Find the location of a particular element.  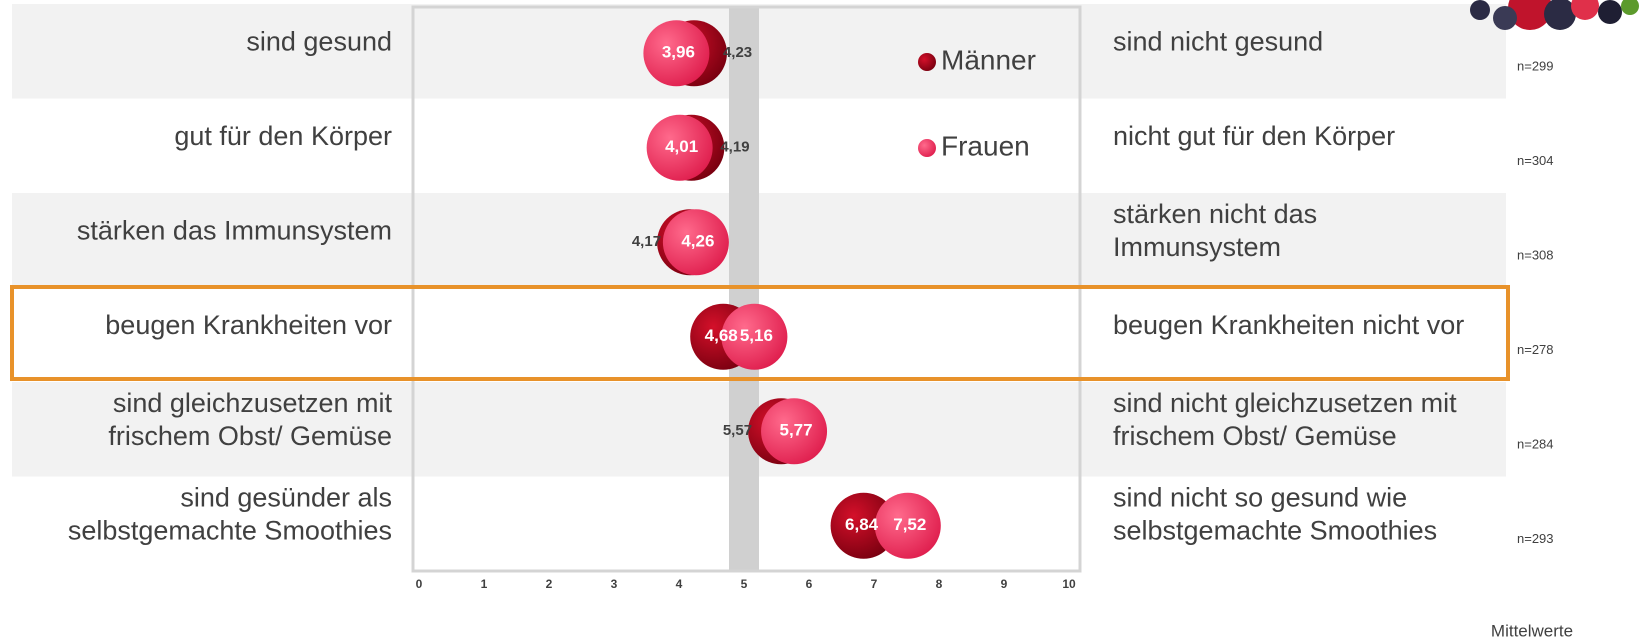

value-label: 6,84 is located at coordinates (862, 524).